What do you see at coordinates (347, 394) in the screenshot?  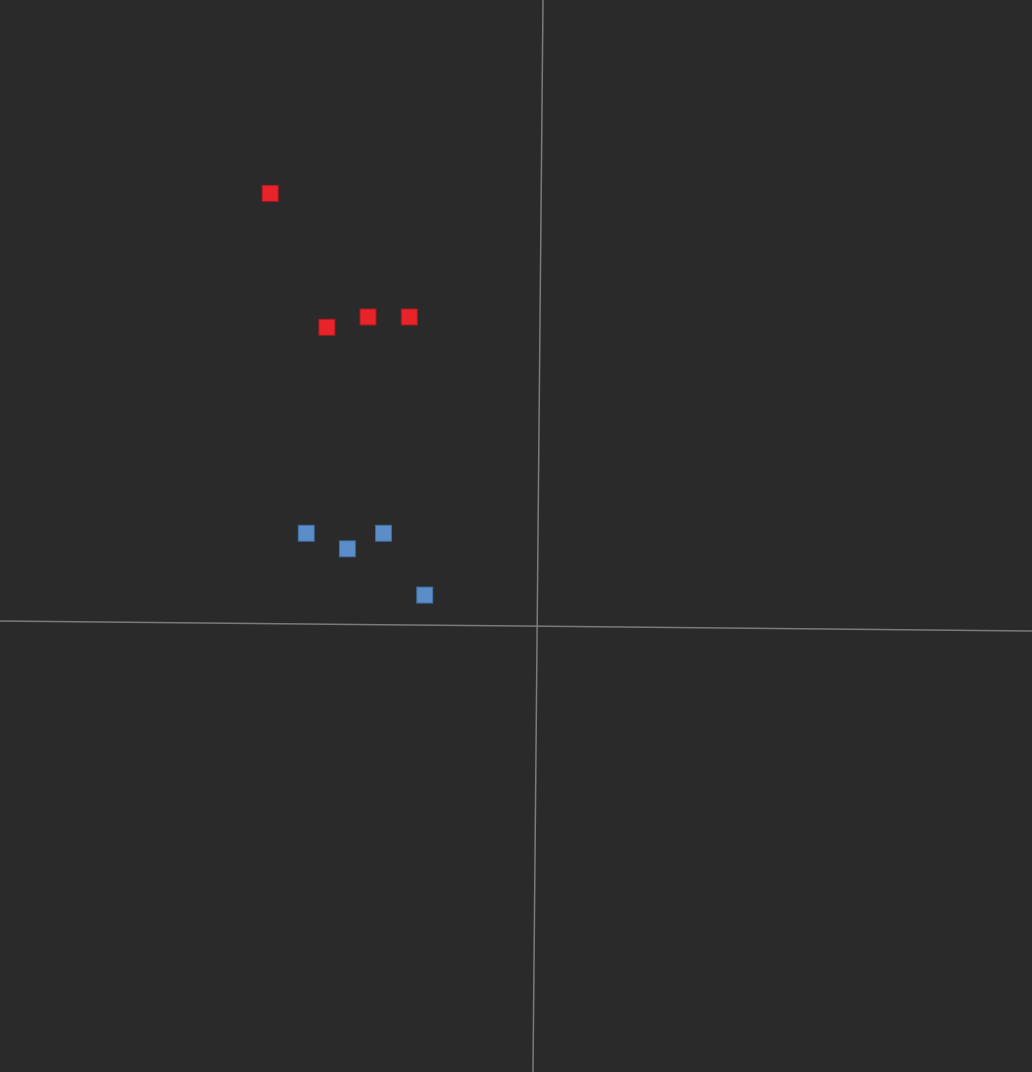 I see `points-layer` at bounding box center [347, 394].